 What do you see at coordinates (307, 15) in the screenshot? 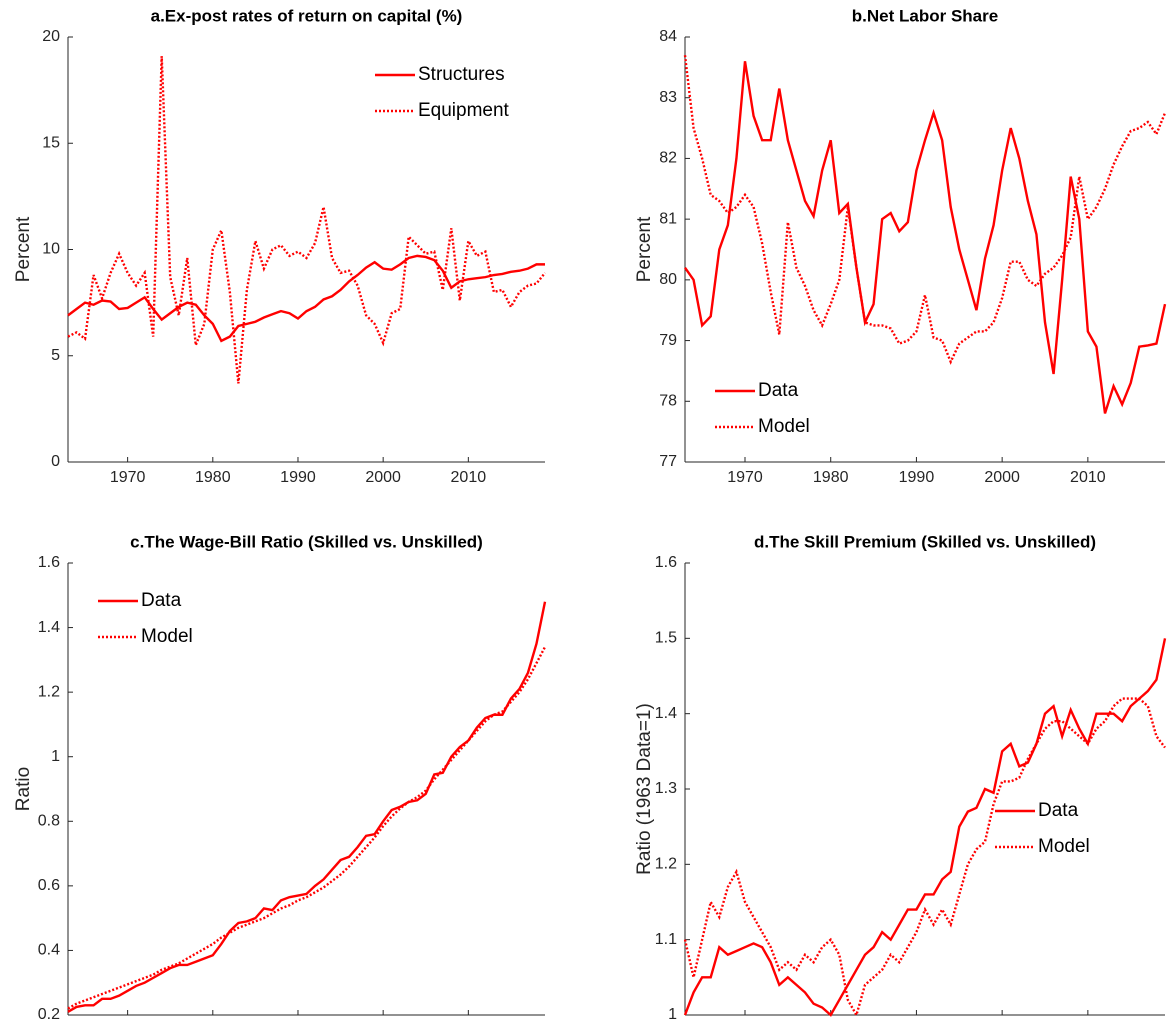
I see `subplot-title: a.Ex-post rates of return on capital (%)` at bounding box center [307, 15].